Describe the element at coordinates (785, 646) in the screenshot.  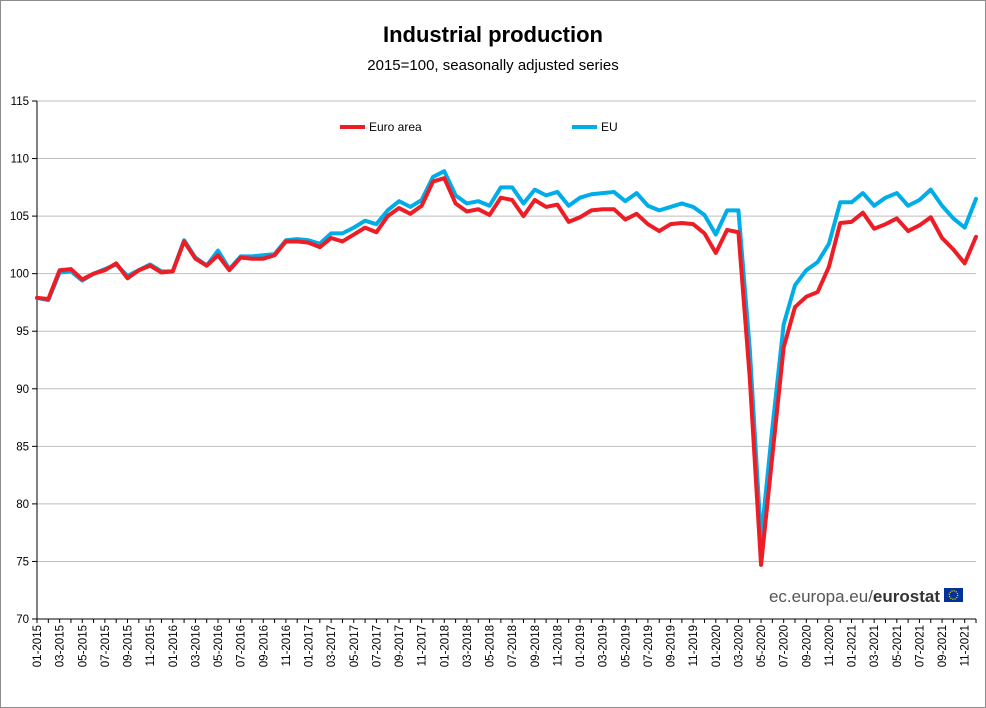
I see `x-tick-label-07-2020: 07-2020` at that location.